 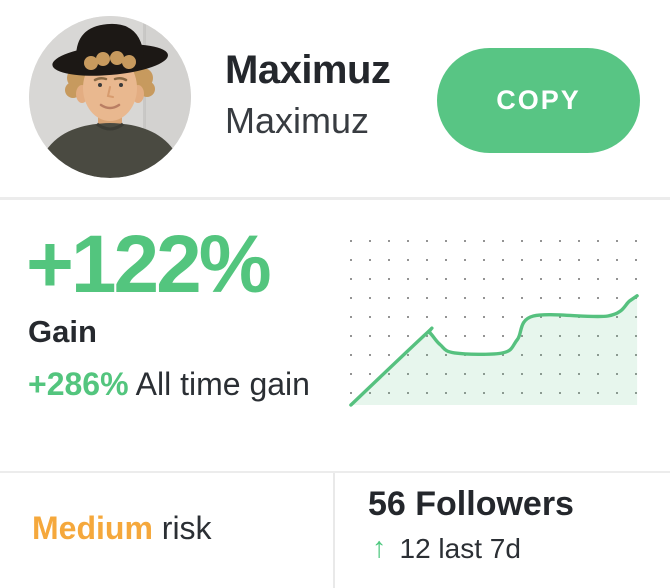 I want to click on alltime-gain-value: +286%, so click(x=78, y=384).